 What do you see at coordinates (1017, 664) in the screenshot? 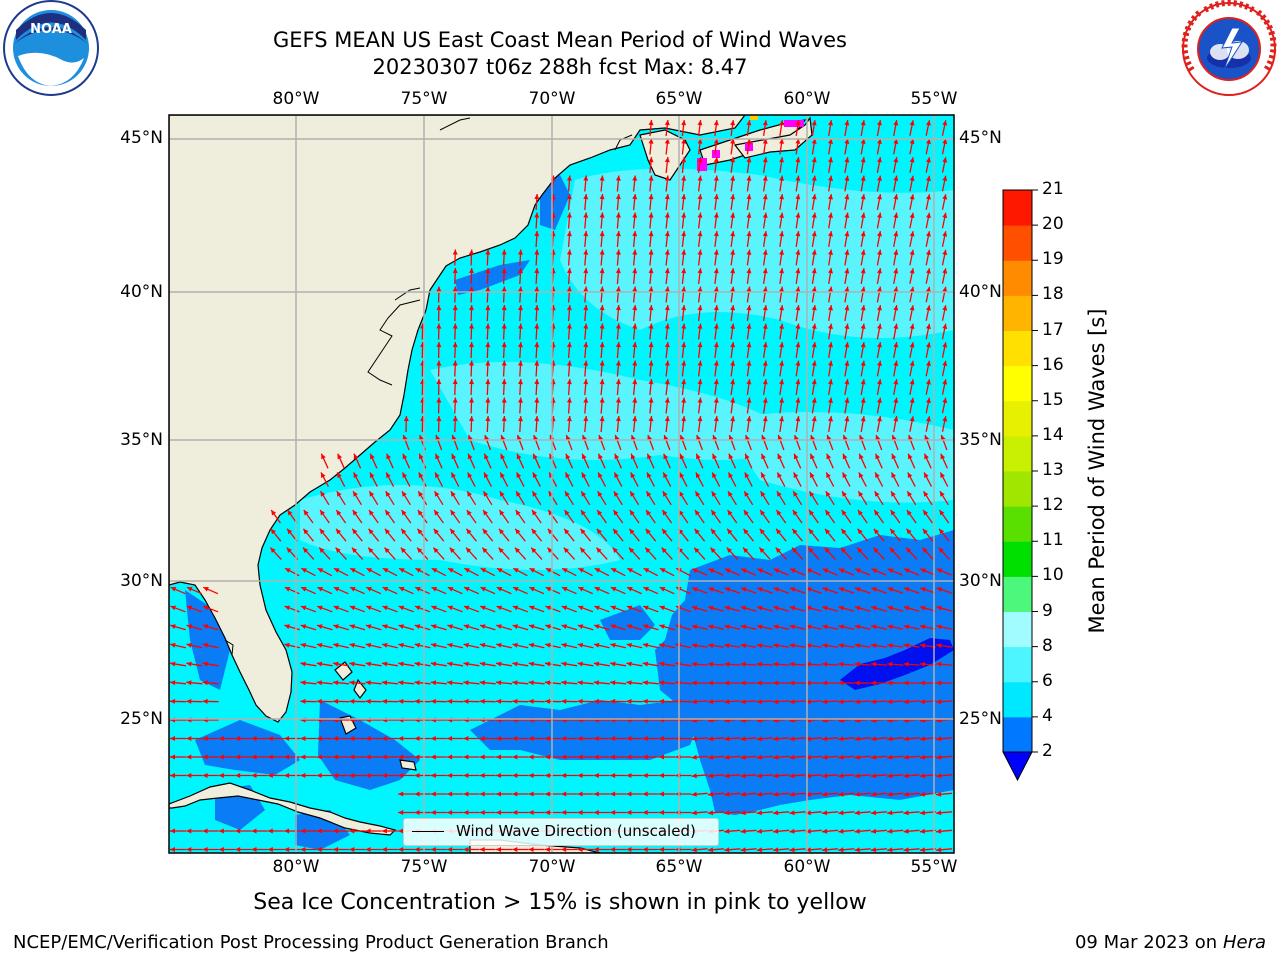
I see `colorbar-segment` at bounding box center [1017, 664].